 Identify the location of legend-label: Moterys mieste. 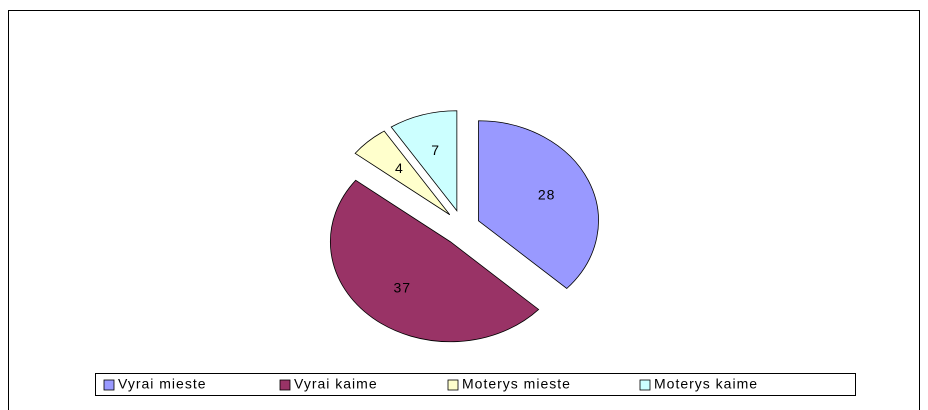
(516, 384).